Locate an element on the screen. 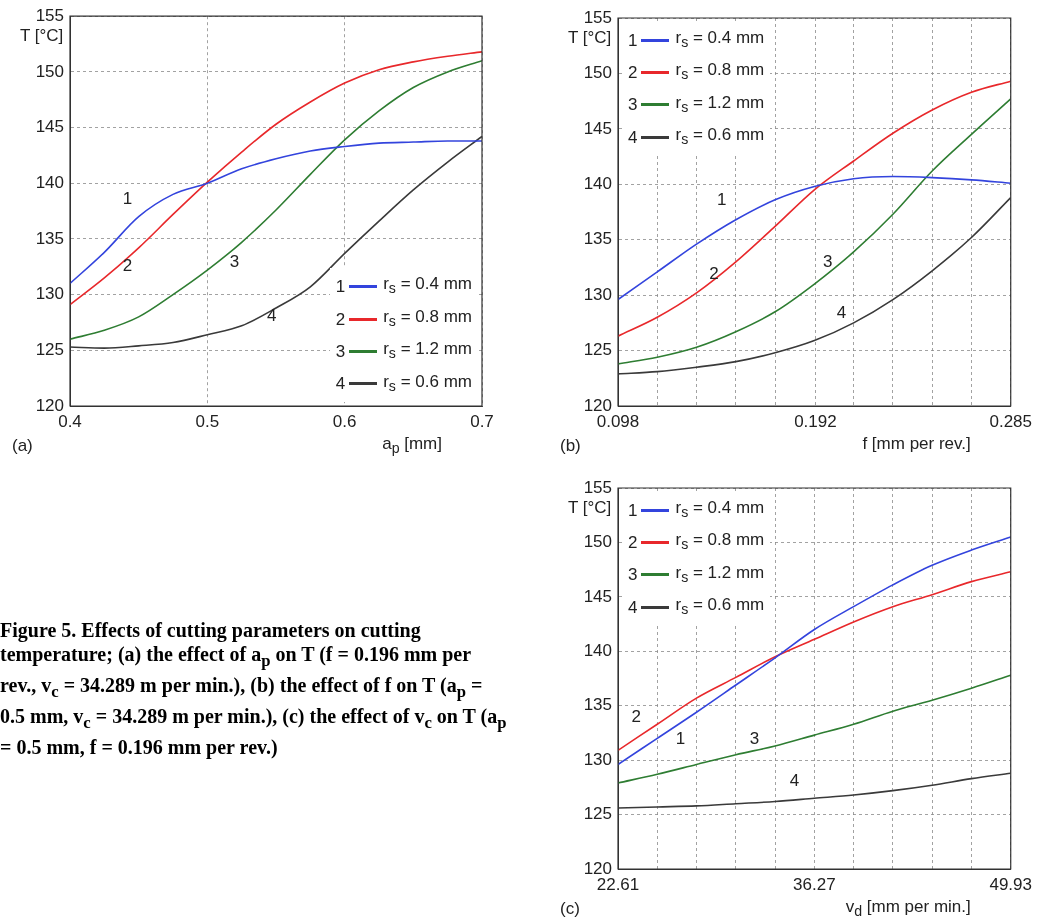  text: (c) is located at coordinates (570, 909).